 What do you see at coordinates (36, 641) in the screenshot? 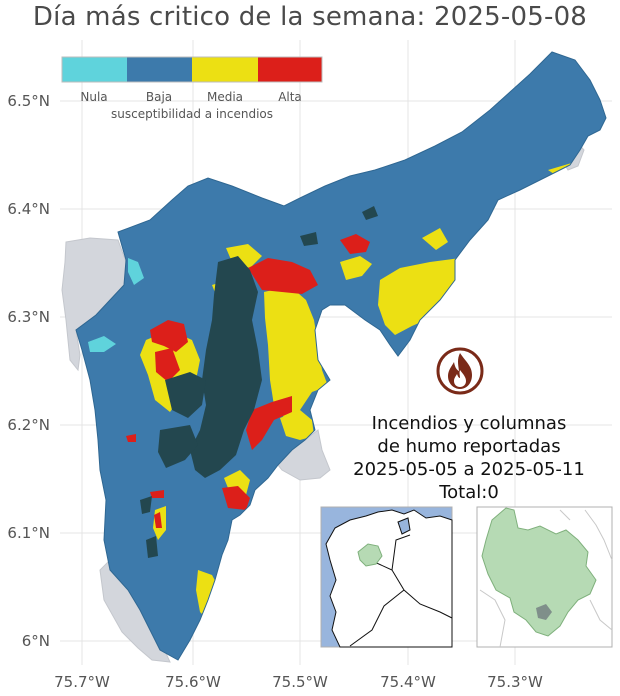
I see `y-tick-label: 6°N` at bounding box center [36, 641].